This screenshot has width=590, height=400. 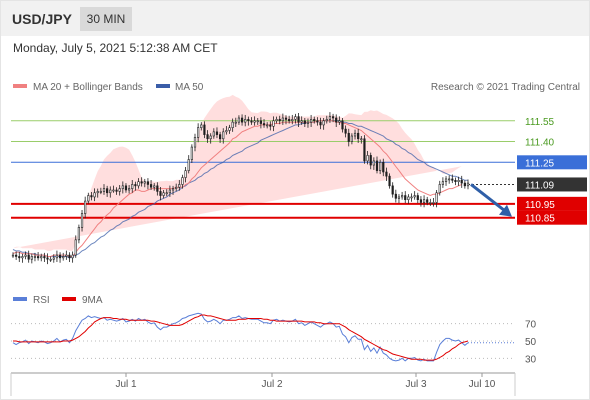 What do you see at coordinates (41, 300) in the screenshot?
I see `rsi-legend-label: RSI` at bounding box center [41, 300].